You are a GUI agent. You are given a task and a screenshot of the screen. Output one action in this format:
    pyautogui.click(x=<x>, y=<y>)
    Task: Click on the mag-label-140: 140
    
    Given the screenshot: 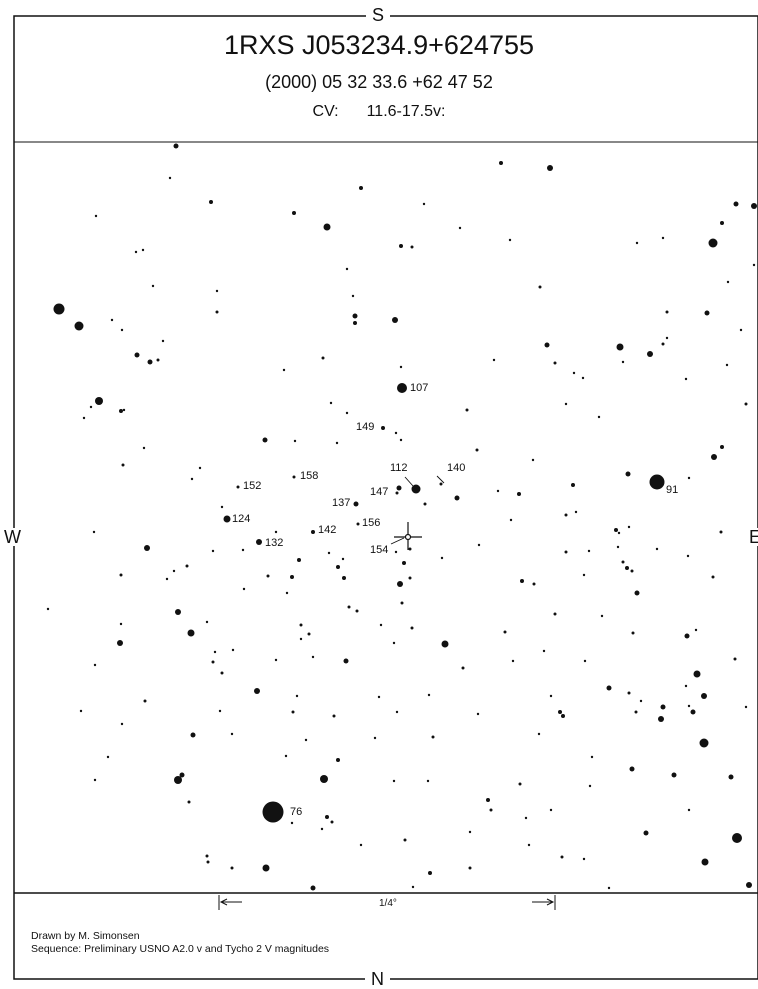 What is the action you would take?
    pyautogui.click(x=456, y=468)
    